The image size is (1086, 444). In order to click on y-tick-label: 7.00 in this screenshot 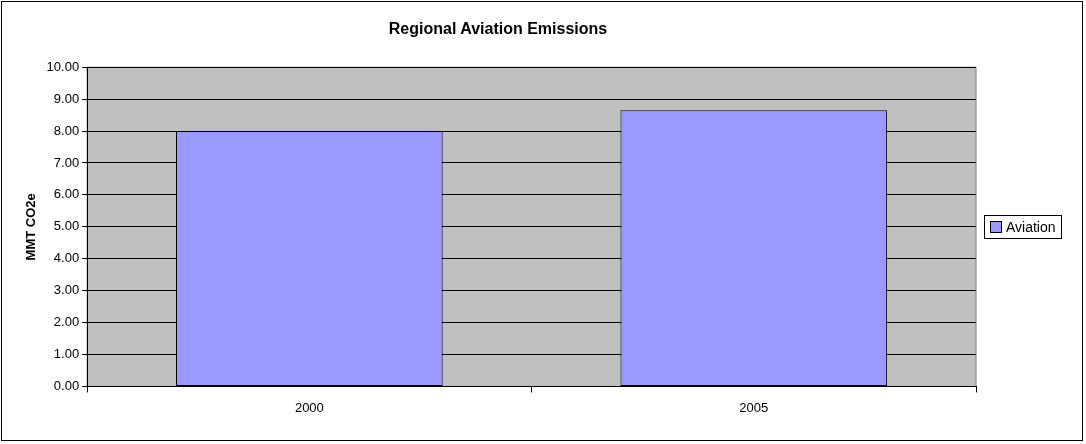, I will do `click(66, 162)`.